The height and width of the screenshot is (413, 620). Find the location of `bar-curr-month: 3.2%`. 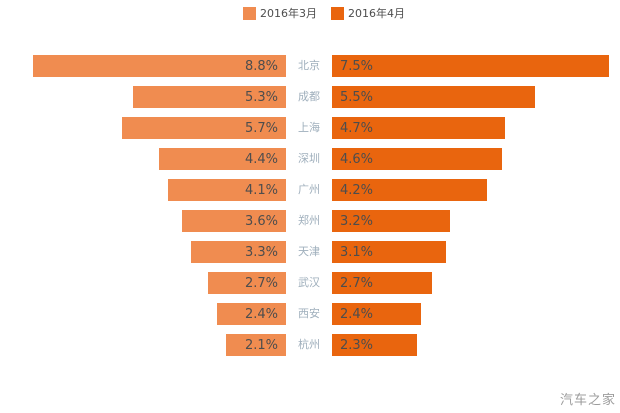

bar-curr-month: 3.2% is located at coordinates (391, 221).